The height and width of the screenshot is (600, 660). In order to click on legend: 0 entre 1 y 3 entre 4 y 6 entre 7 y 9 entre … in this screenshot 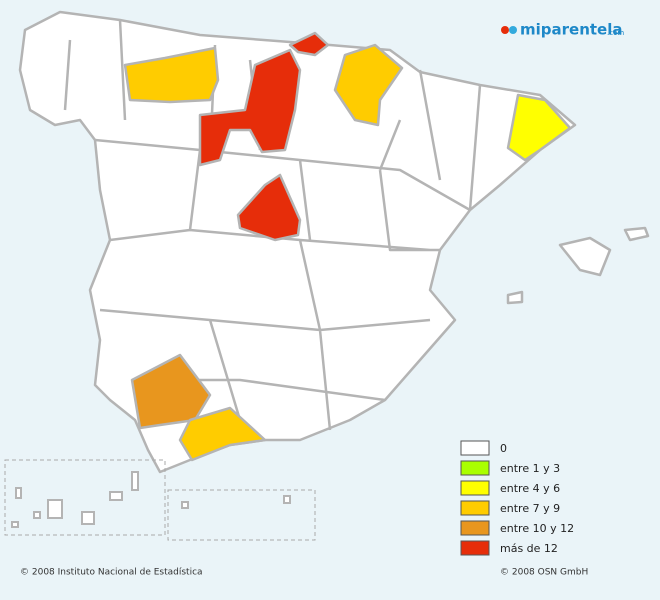, I will do `click(517, 498)`.